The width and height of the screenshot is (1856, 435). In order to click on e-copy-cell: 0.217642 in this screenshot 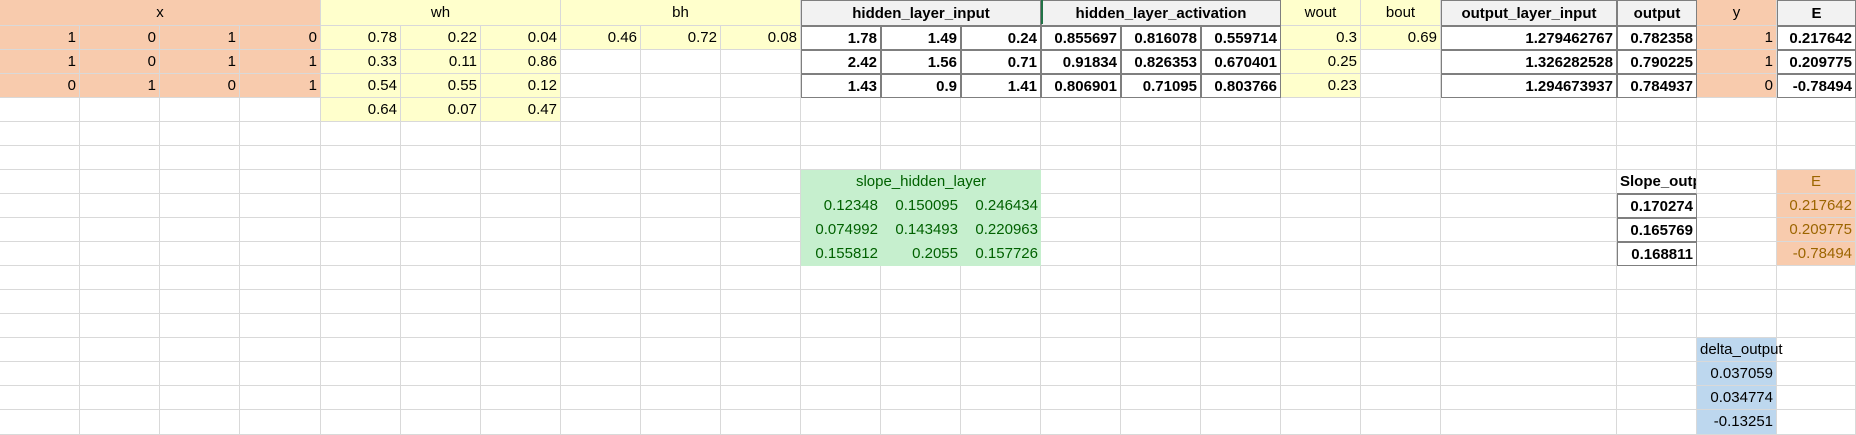, I will do `click(1816, 206)`.